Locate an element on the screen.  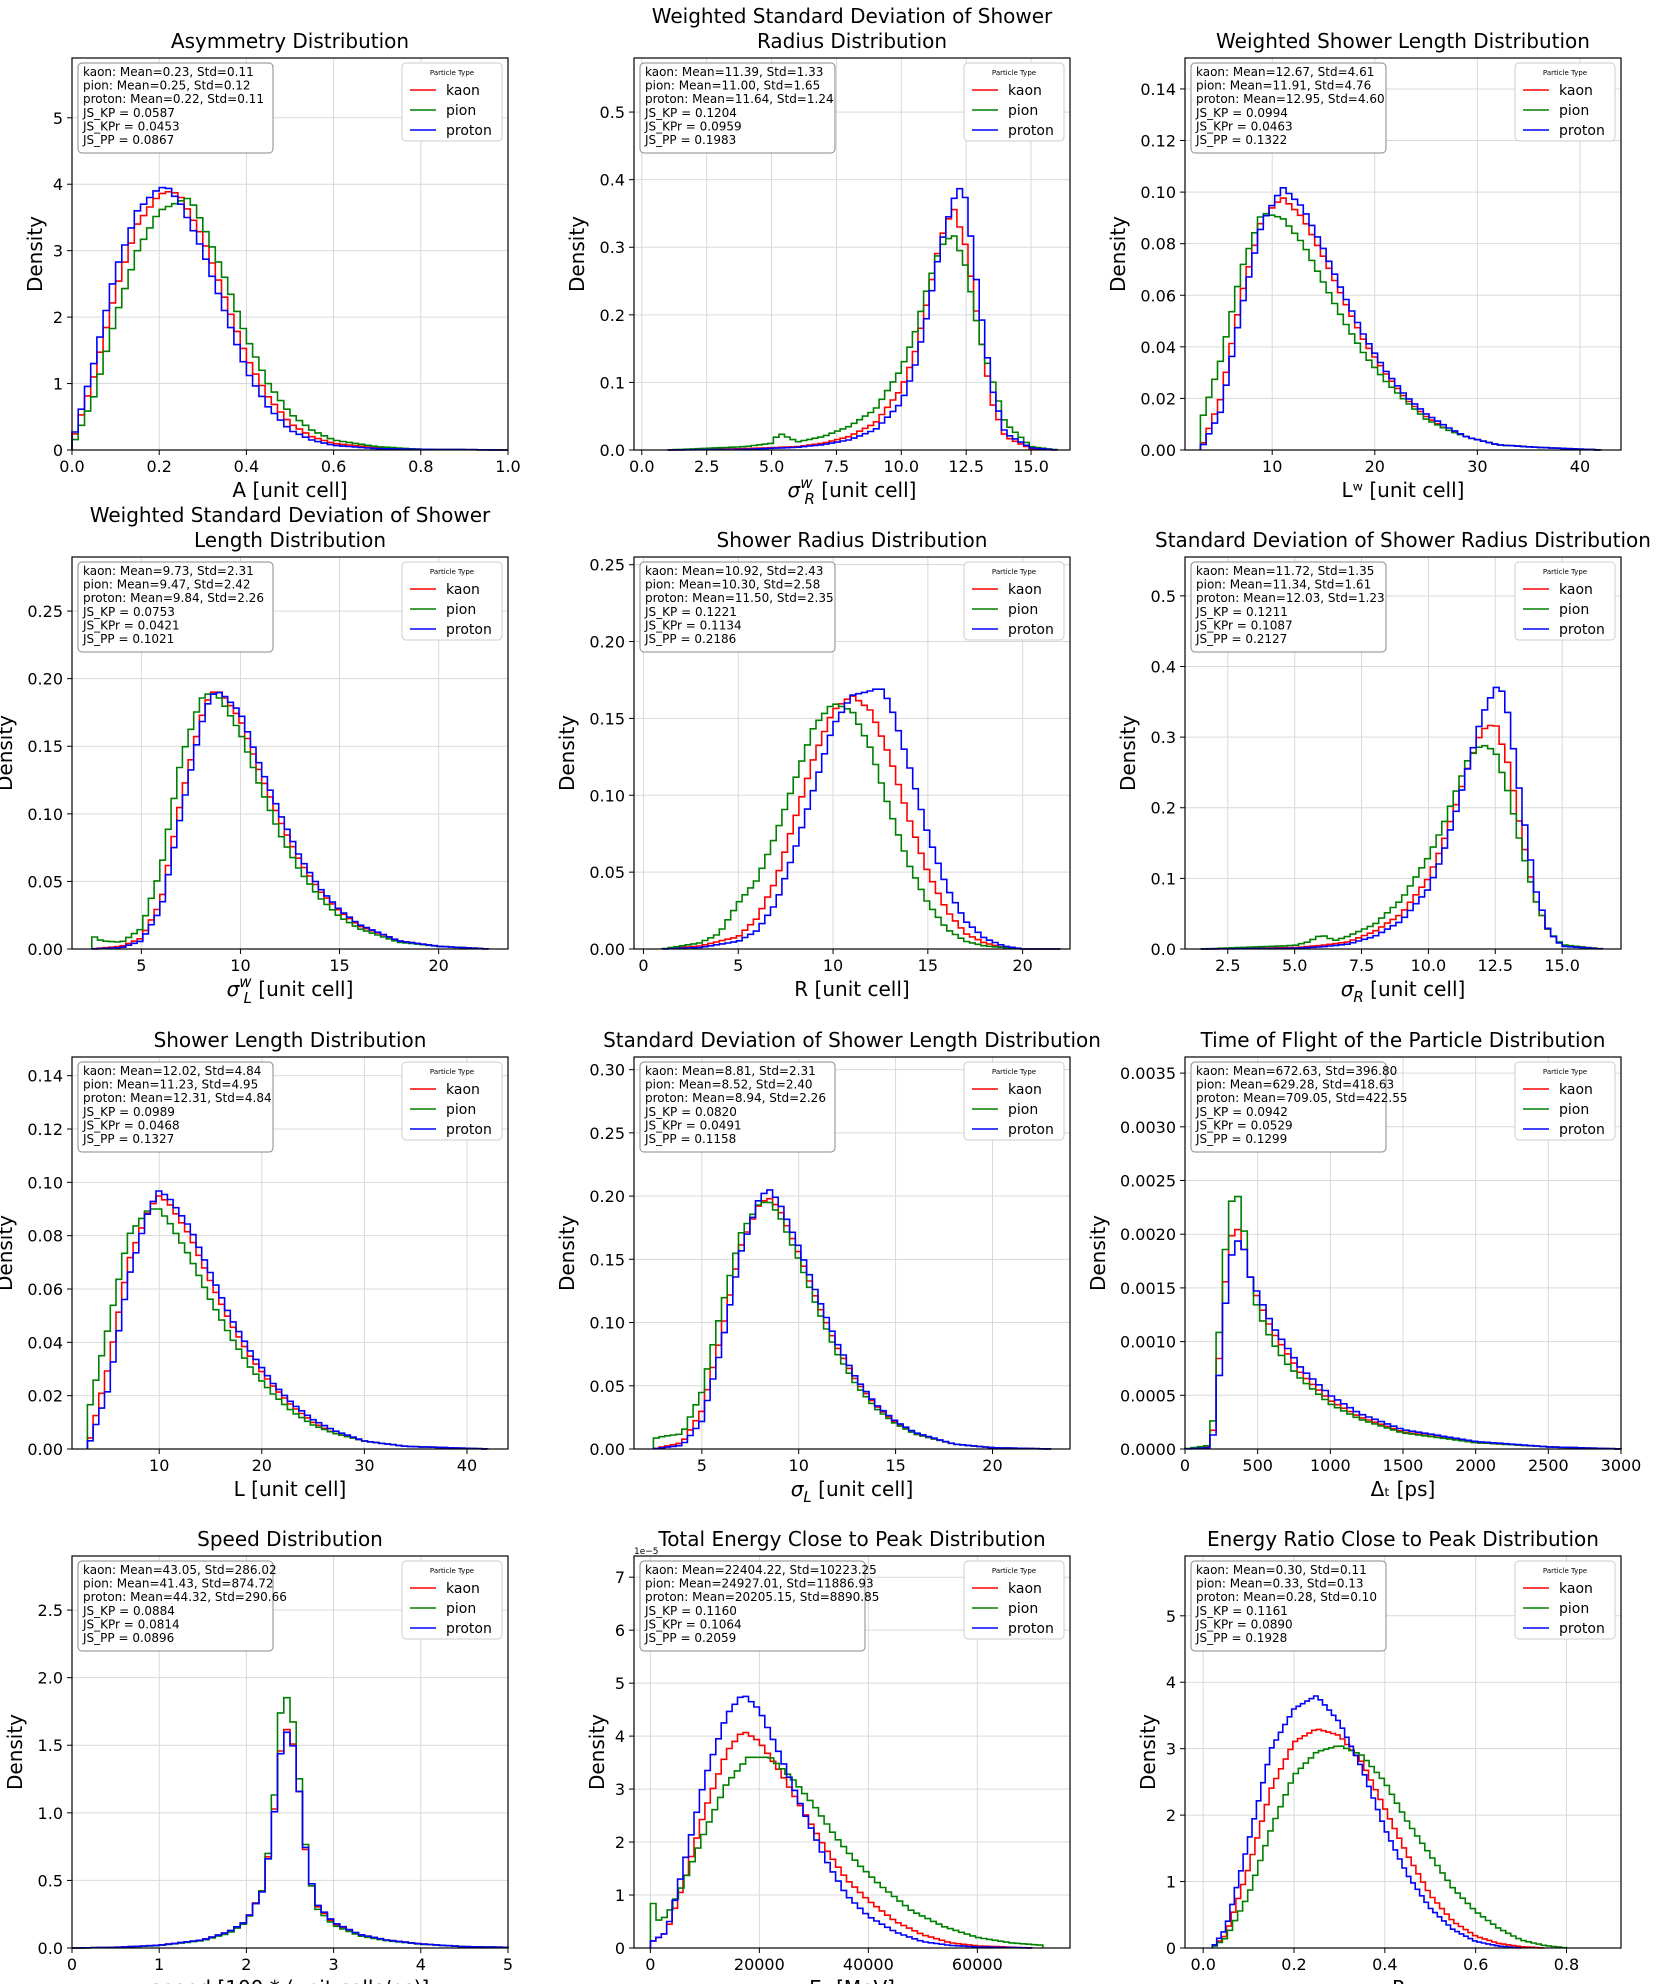
y-tick-label: 3 is located at coordinates (58, 251).